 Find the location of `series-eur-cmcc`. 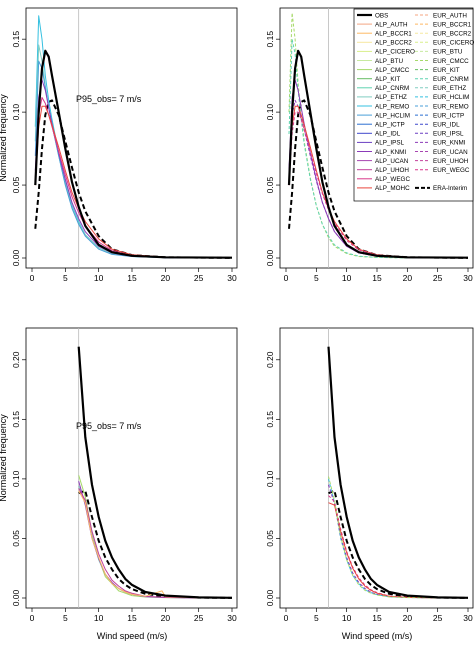

series-eur-cmcc is located at coordinates (398, 537).